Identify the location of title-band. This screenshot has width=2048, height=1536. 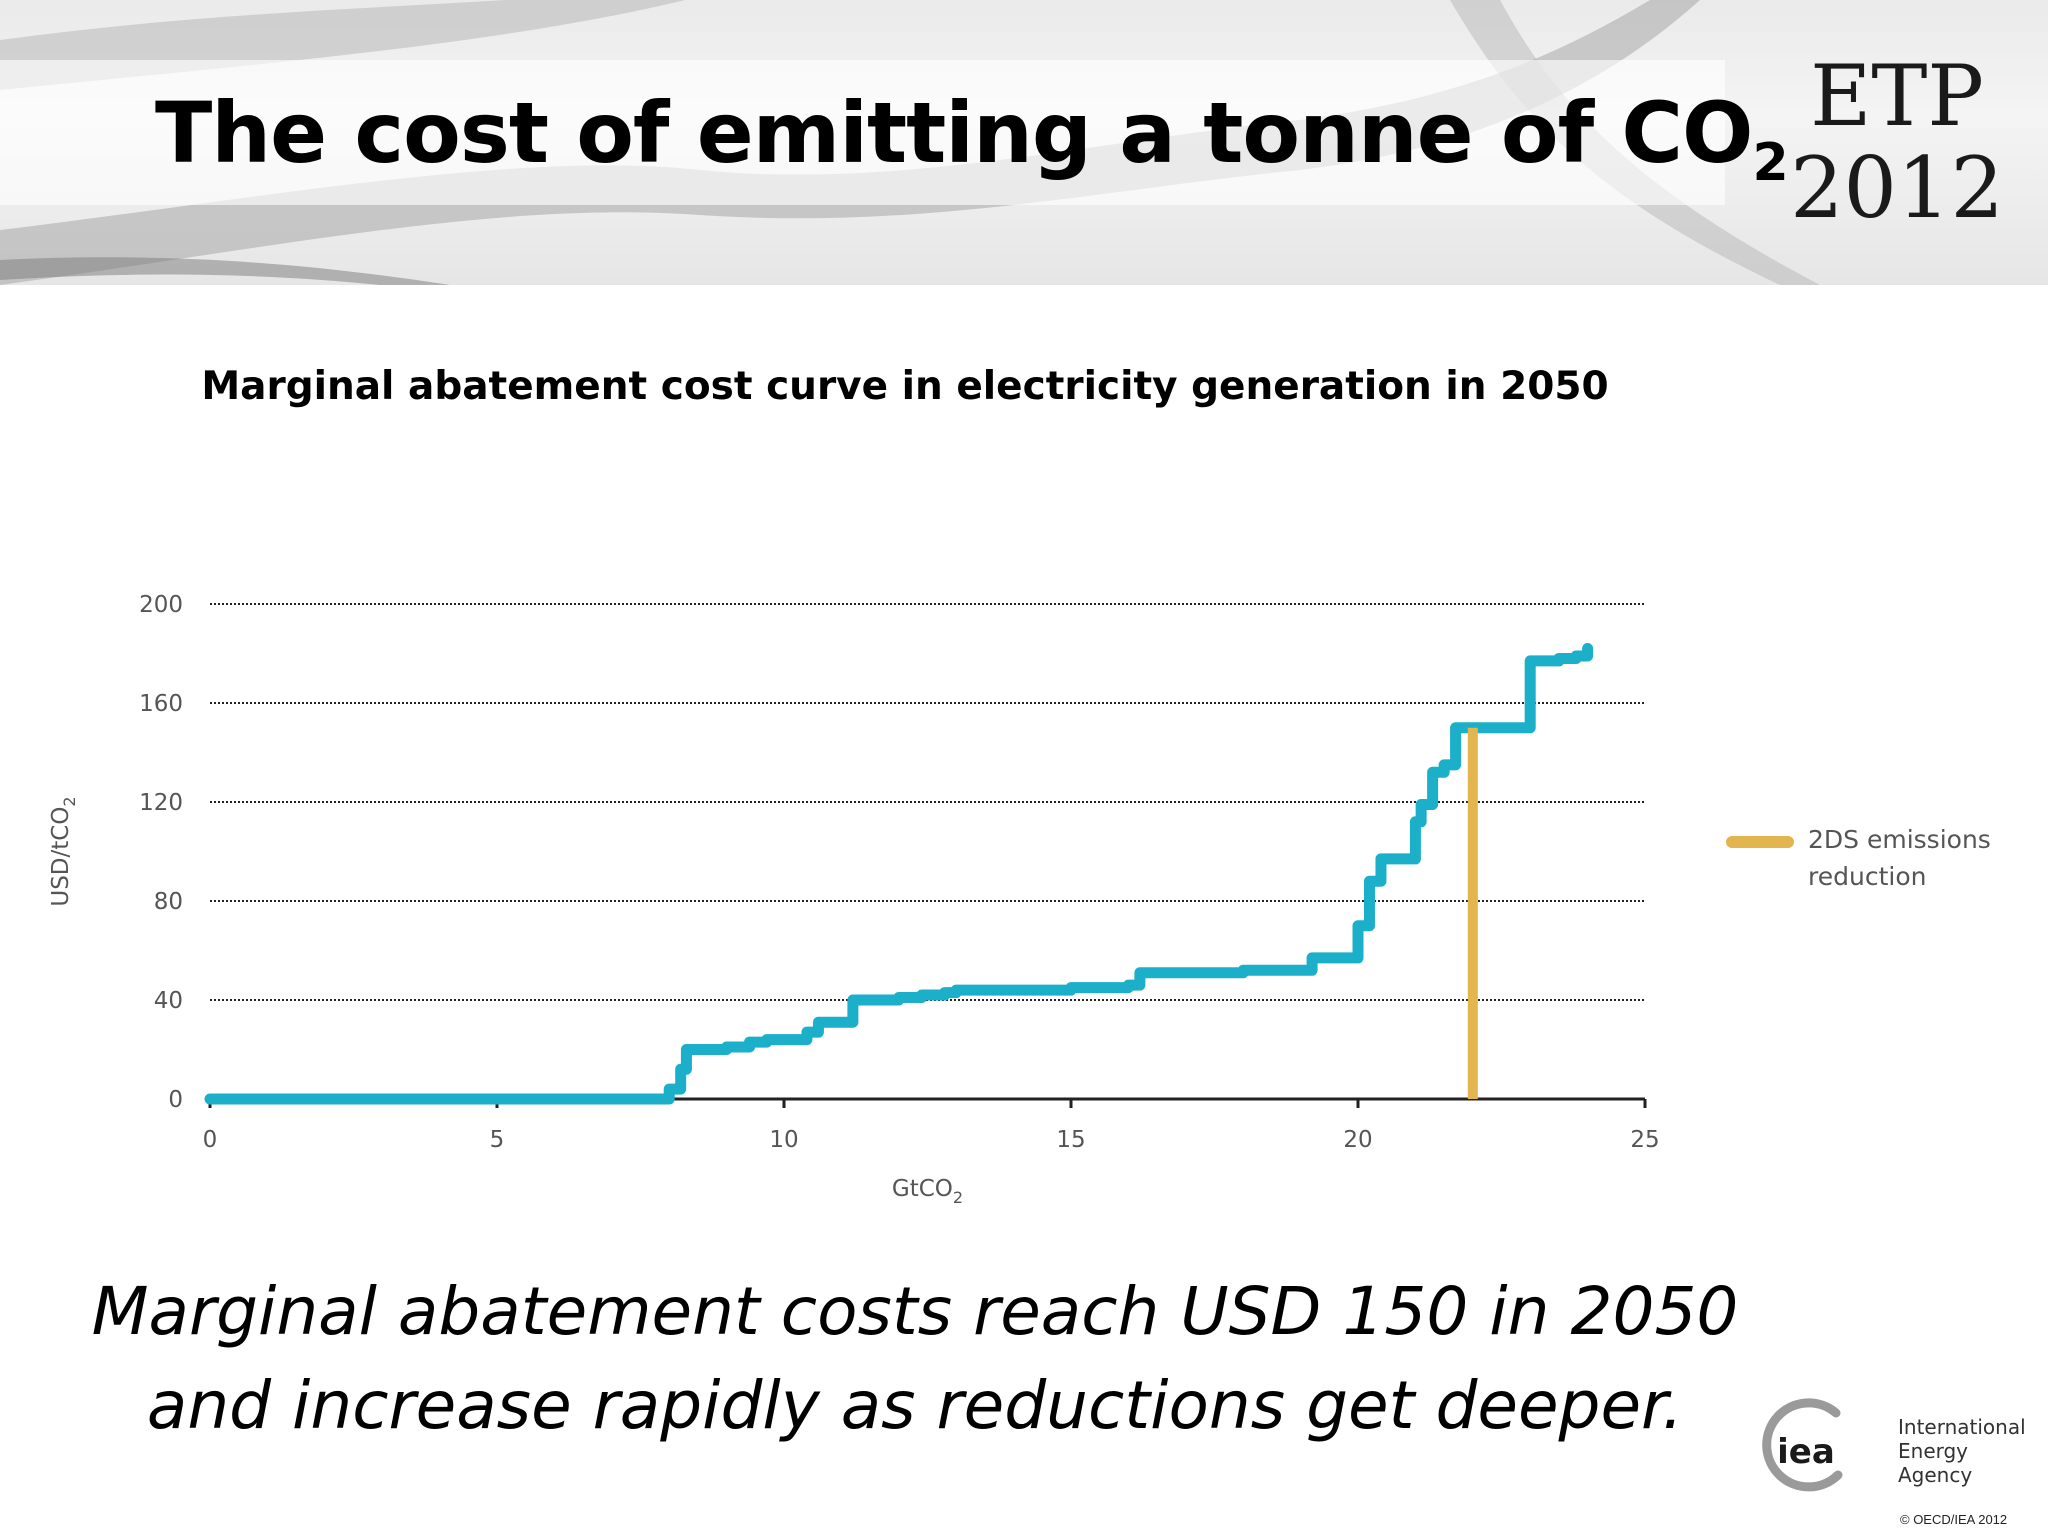
(862, 132).